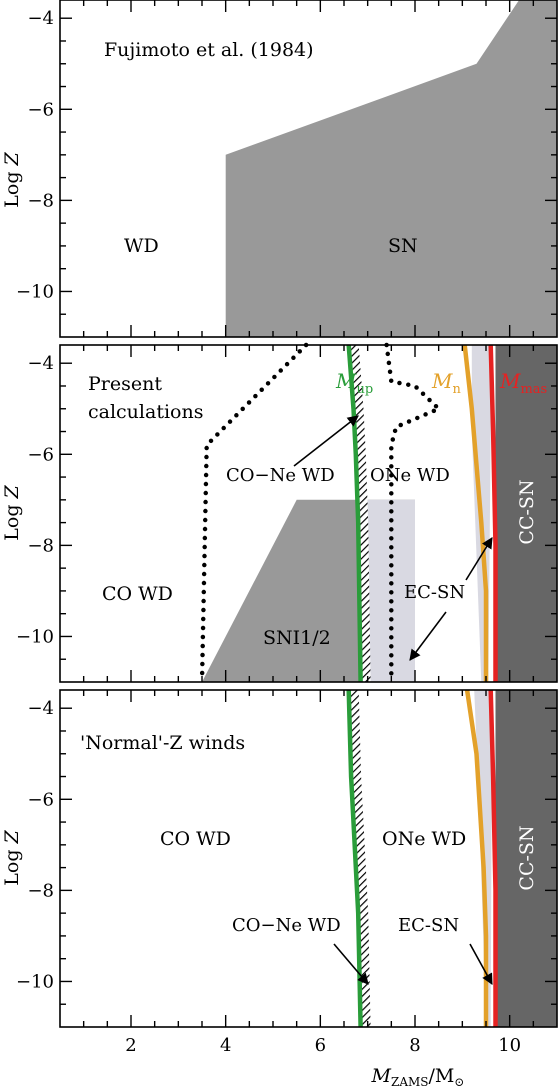 The height and width of the screenshot is (1092, 558). I want to click on annotation-sni12: SNI1/2, so click(297, 638).